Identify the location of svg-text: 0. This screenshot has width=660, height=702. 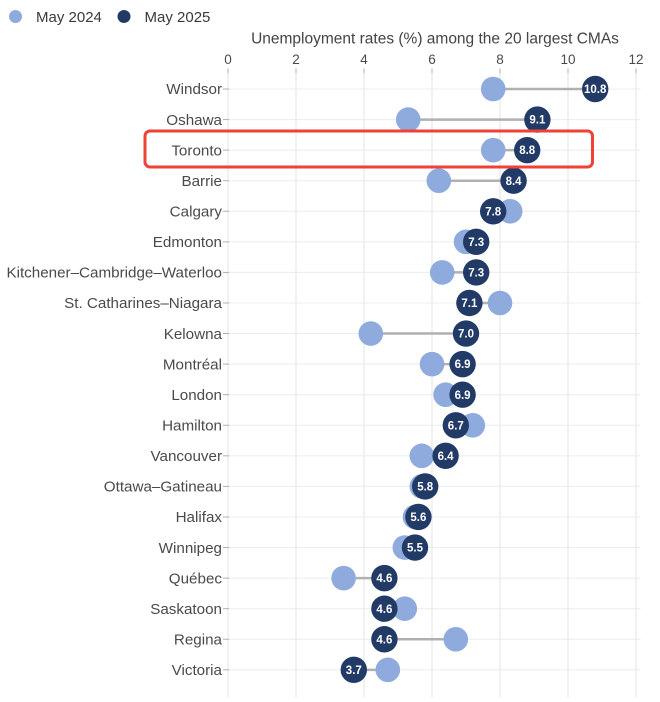
(228, 59).